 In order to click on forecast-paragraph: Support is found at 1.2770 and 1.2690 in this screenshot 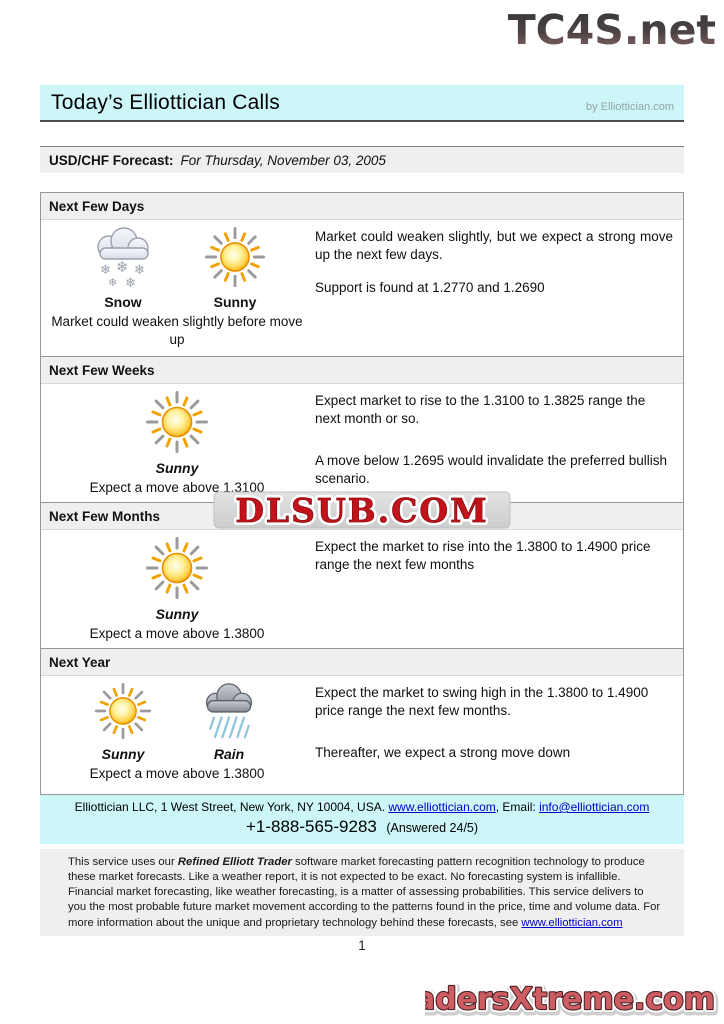, I will do `click(430, 287)`.